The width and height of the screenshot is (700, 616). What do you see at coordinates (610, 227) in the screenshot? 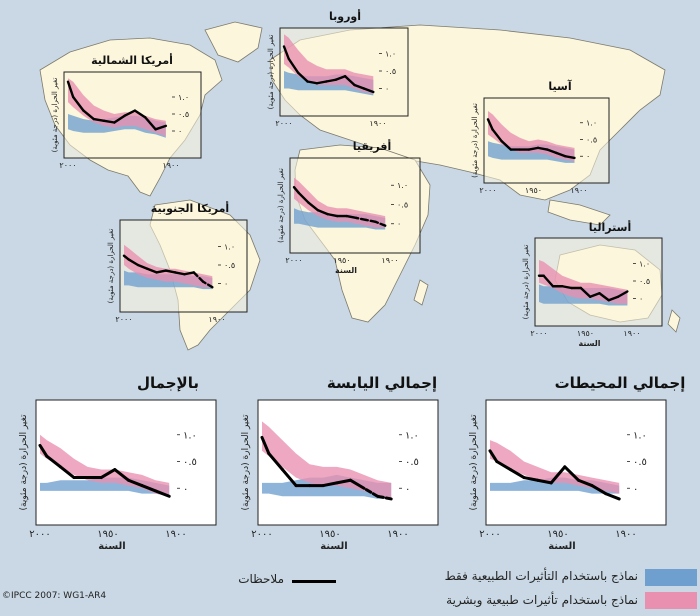
I see `chart-title: أستراليا` at bounding box center [610, 227].